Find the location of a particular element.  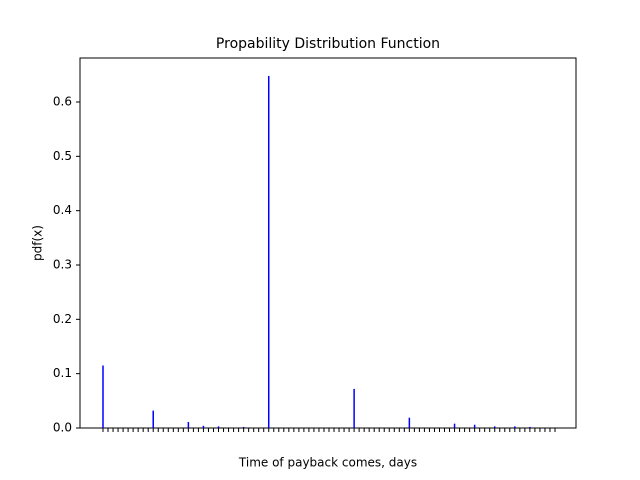

y-tick-label: 0.4 is located at coordinates (62, 210).